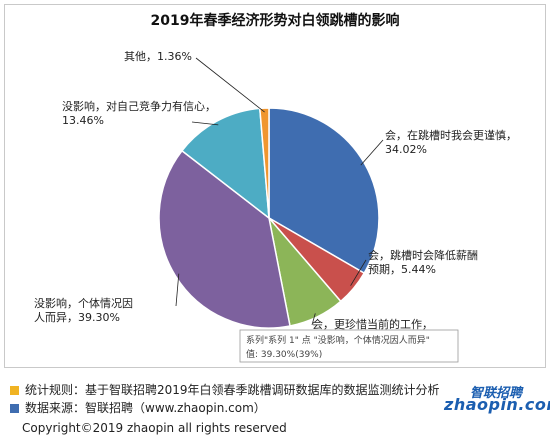 The image size is (550, 440). I want to click on slice-cautious-label: 会，在跳槽时我会更谨慎， 34.02%, so click(451, 142).